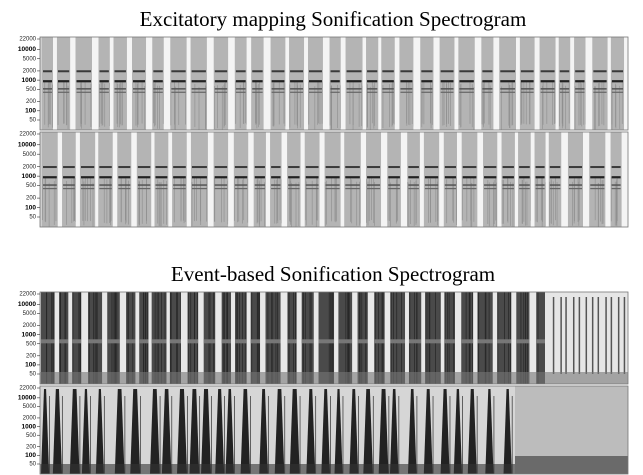 This screenshot has height=475, width=643. I want to click on frequency-tick-label: 5000, so click(30, 155).